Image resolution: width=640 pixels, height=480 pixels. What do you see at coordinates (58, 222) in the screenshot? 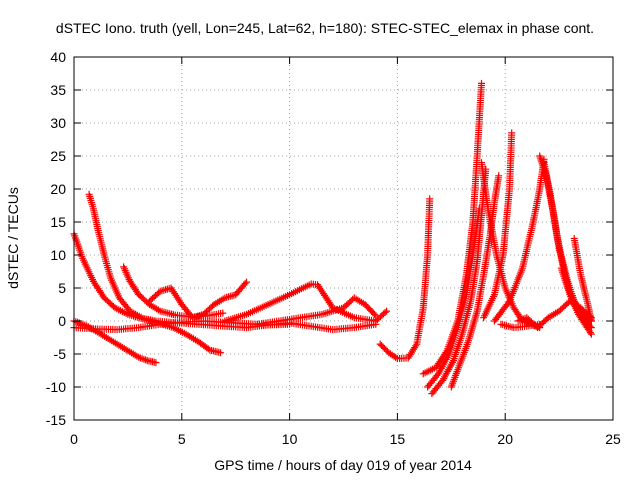
I see `y-tick-label: 15` at bounding box center [58, 222].